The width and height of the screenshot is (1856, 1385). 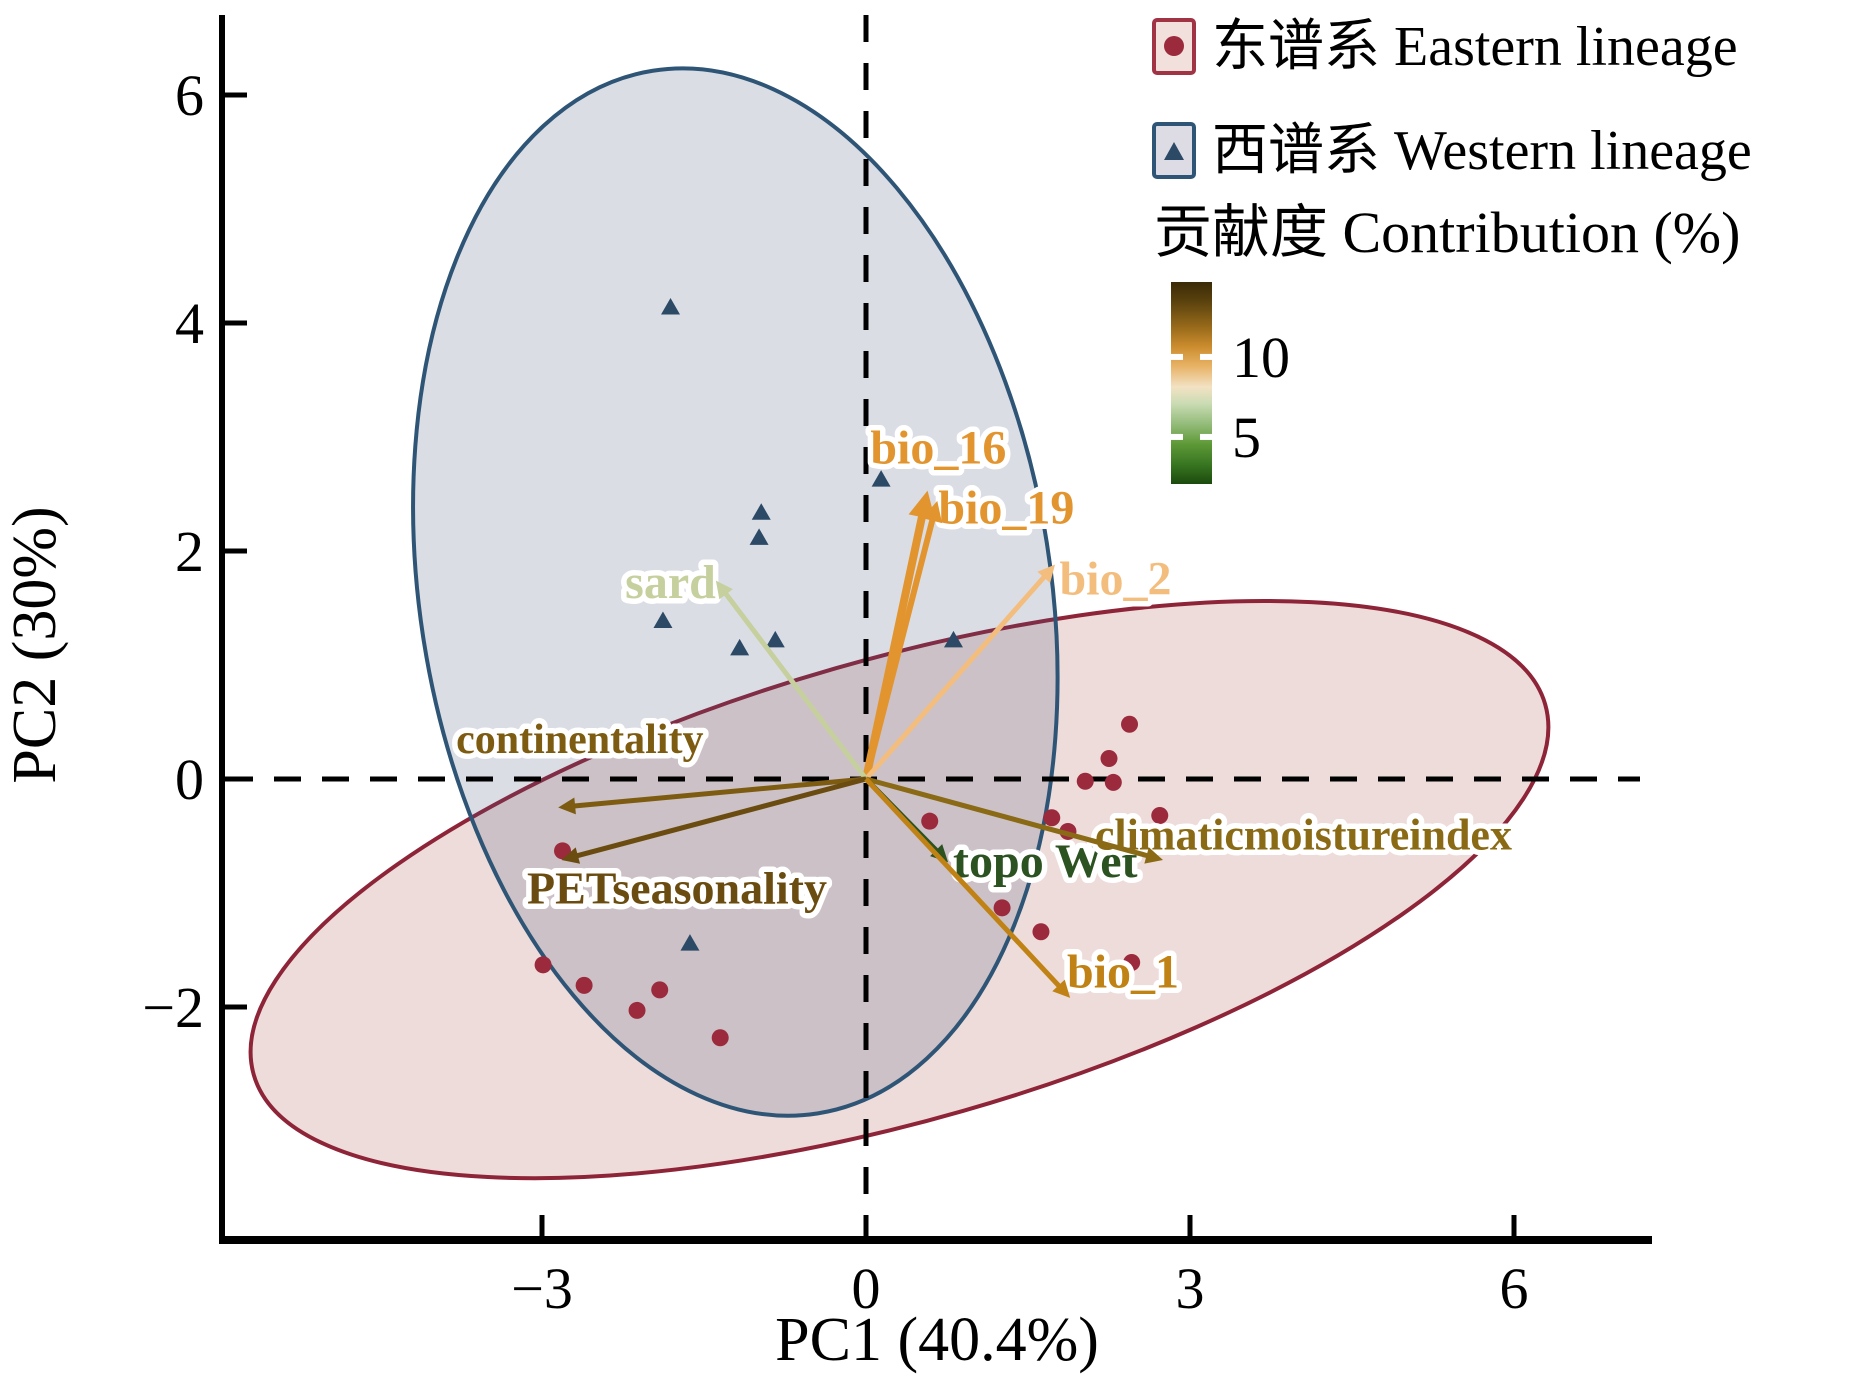 What do you see at coordinates (1006, 508) in the screenshot?
I see `loading-label-bio_19: bio_19` at bounding box center [1006, 508].